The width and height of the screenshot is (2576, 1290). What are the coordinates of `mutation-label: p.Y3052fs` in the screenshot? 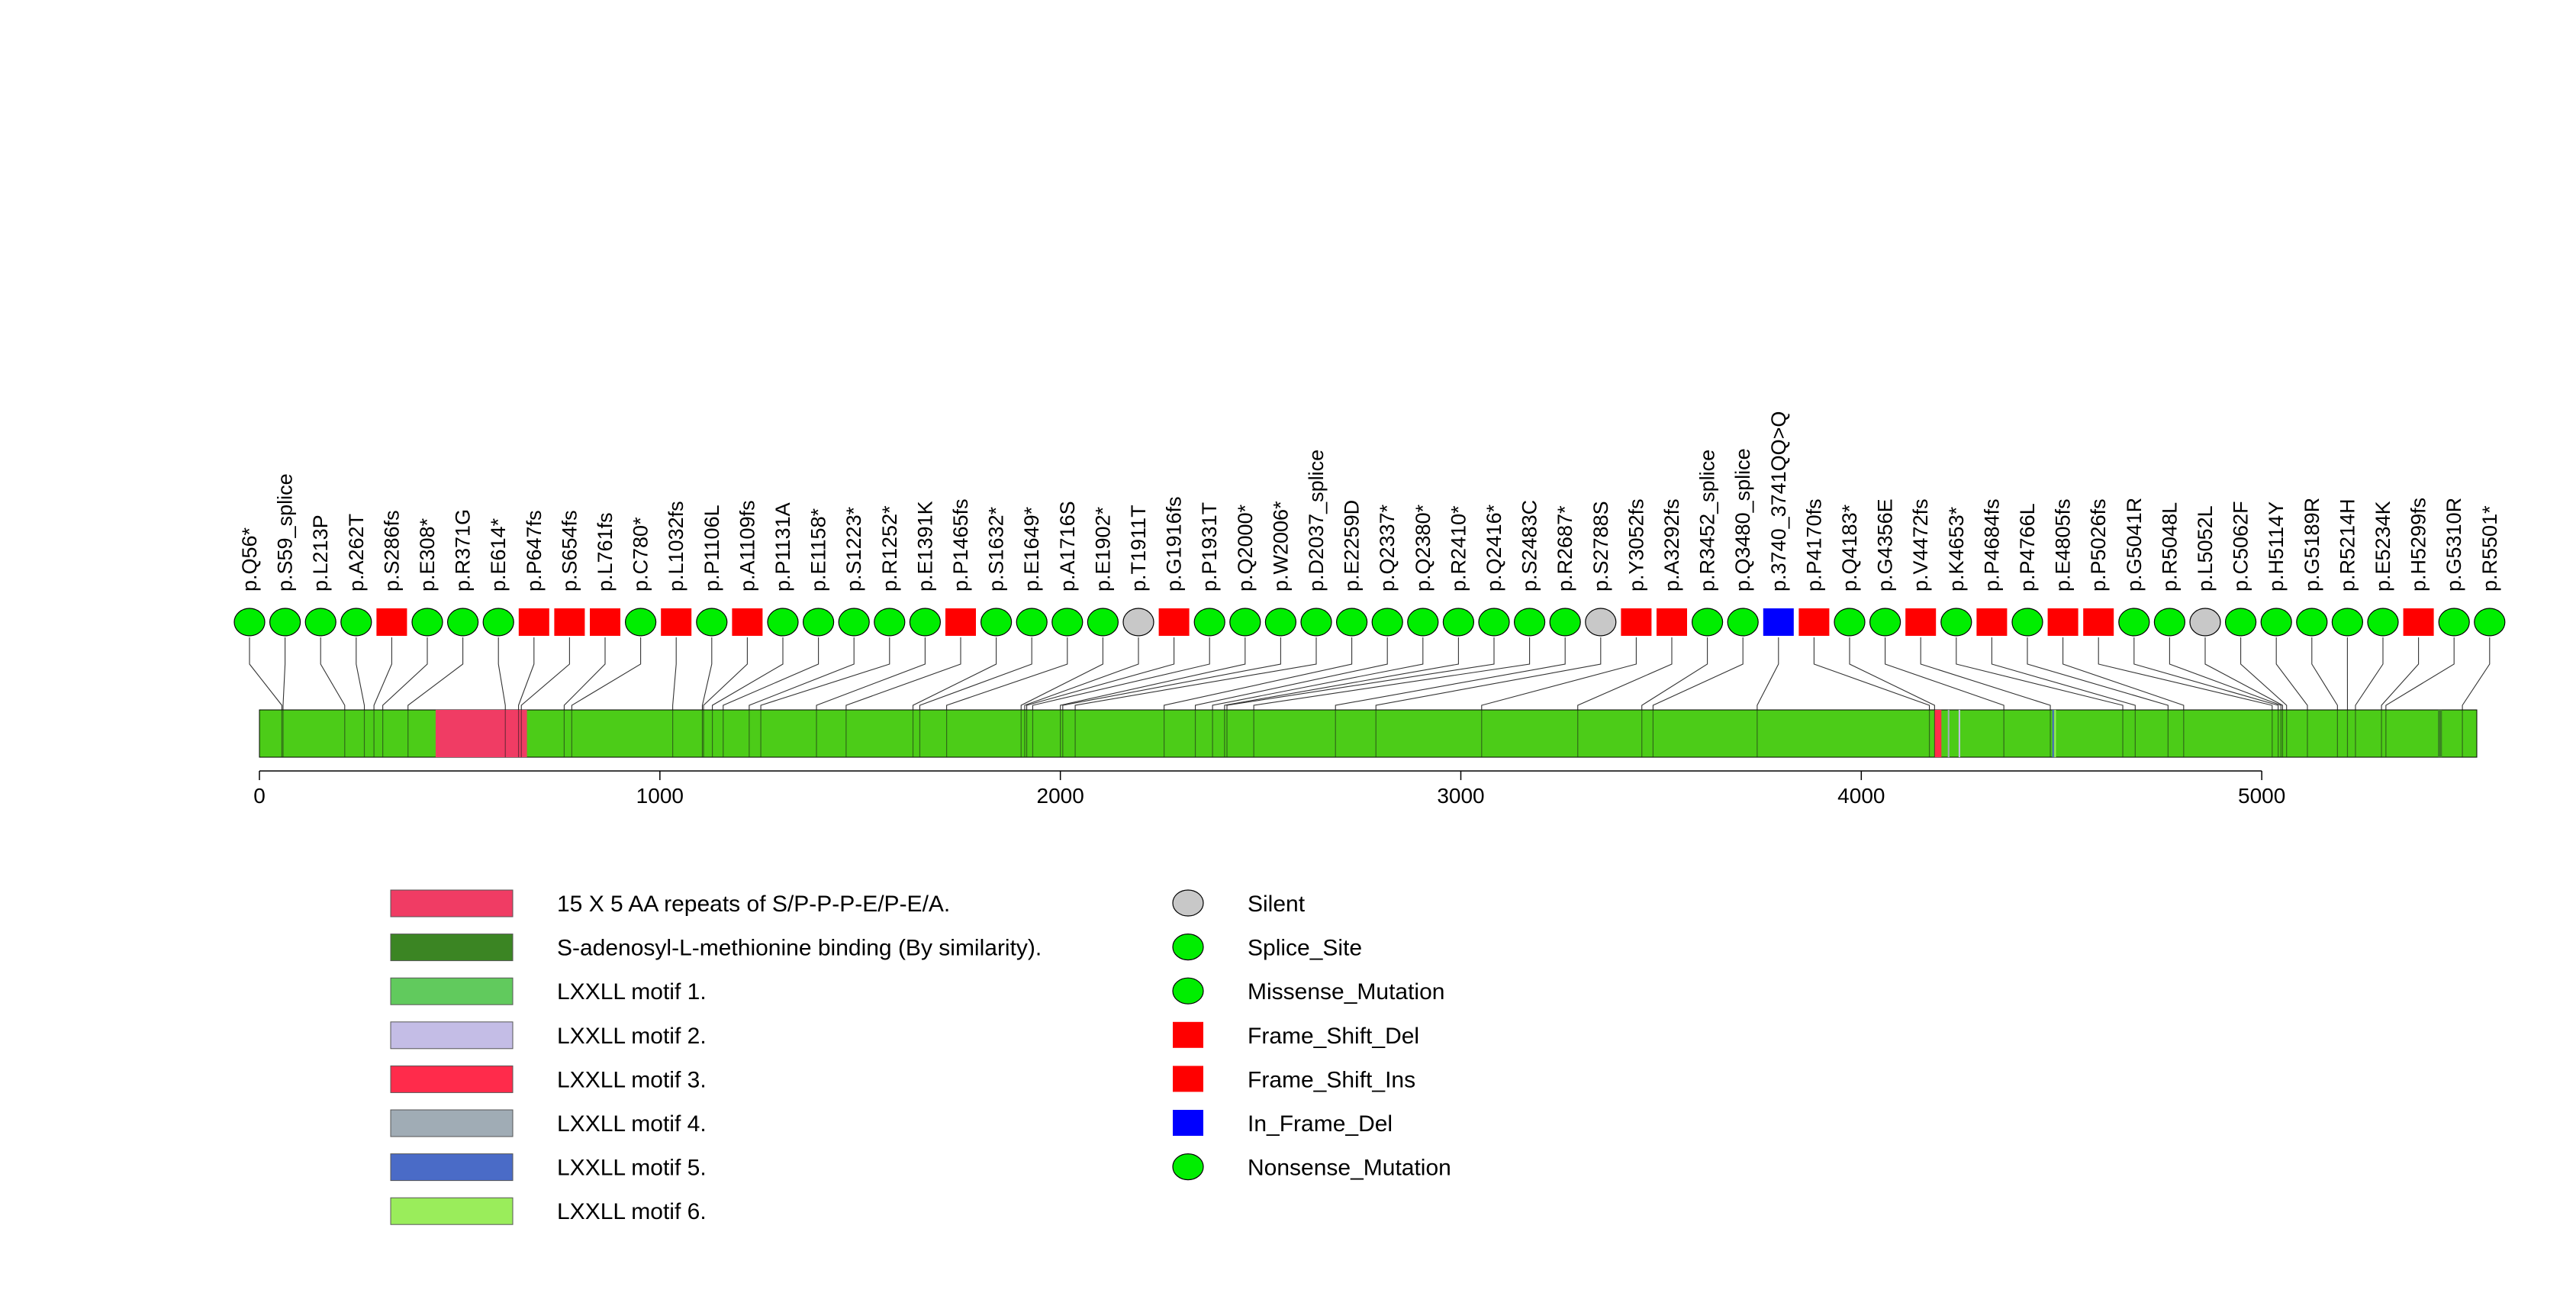 It's located at (1635, 545).